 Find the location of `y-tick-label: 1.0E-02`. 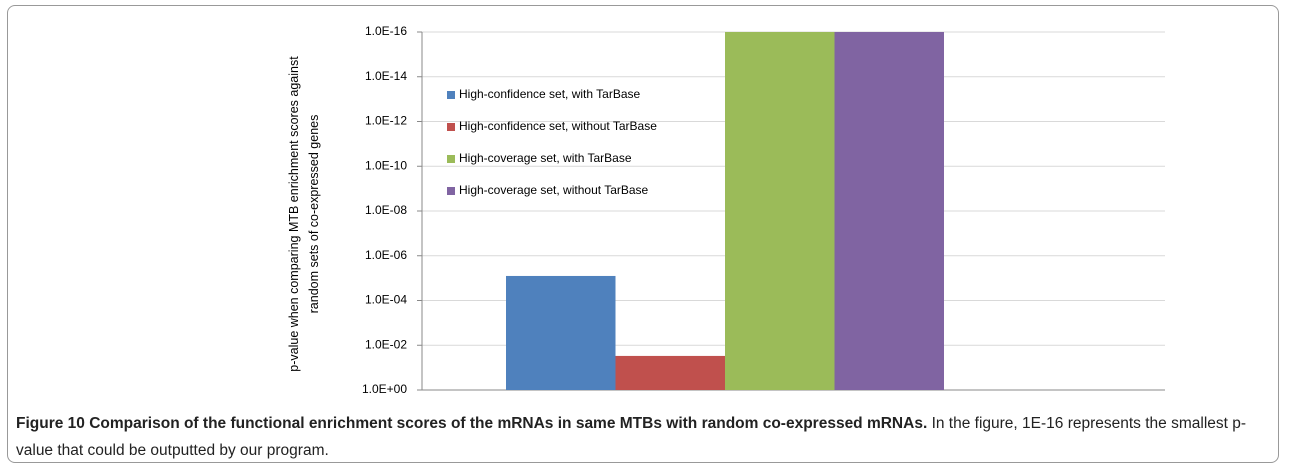

y-tick-label: 1.0E-02 is located at coordinates (386, 344).